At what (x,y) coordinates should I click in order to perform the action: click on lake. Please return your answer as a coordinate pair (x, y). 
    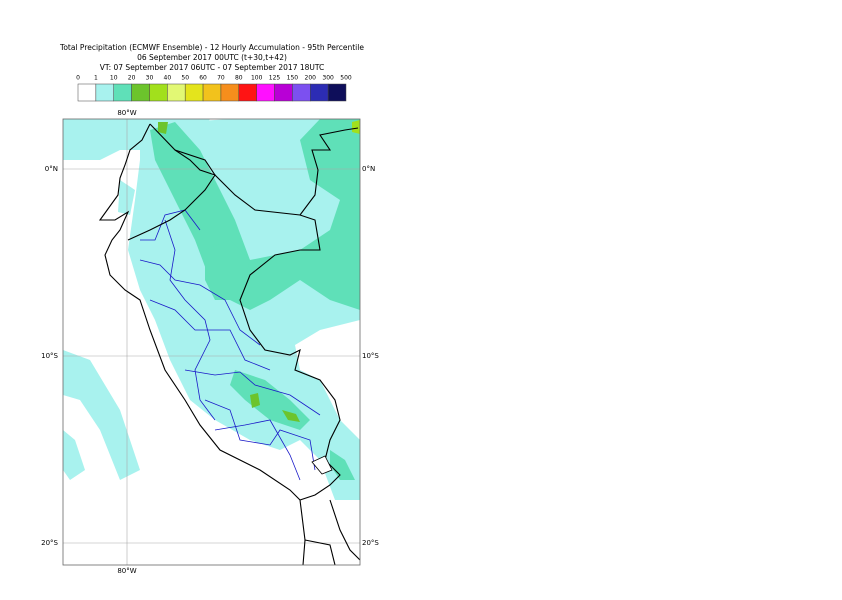
    Looking at the image, I should click on (322, 465).